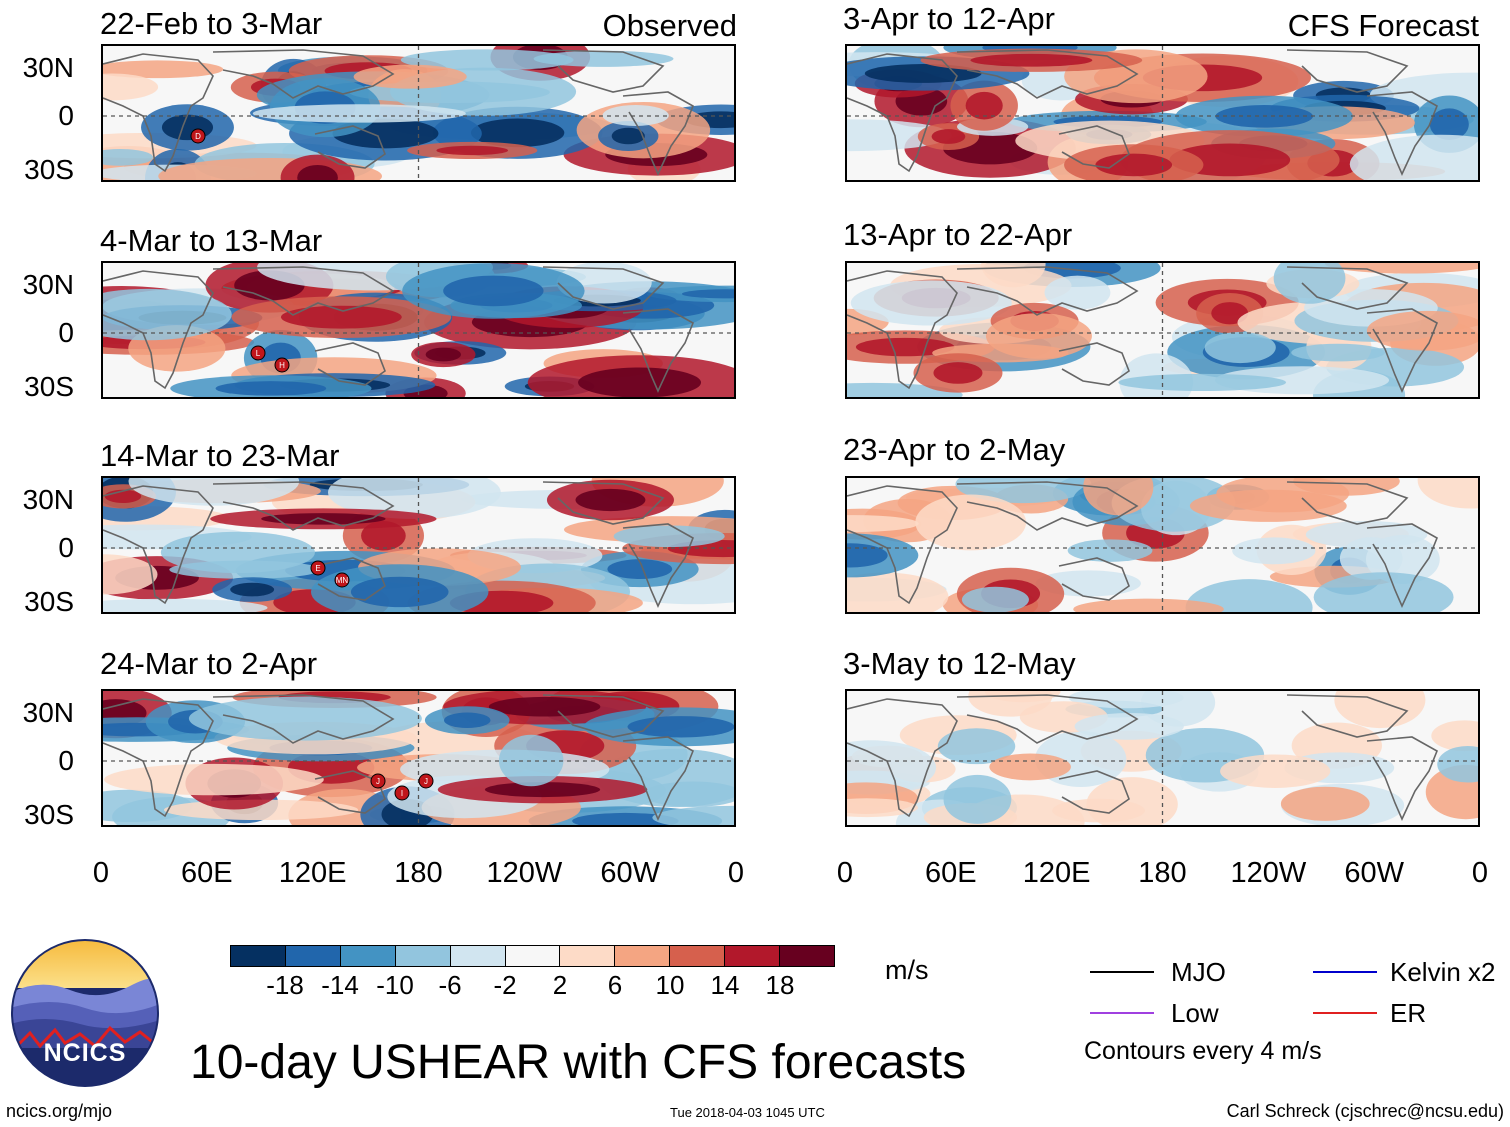  What do you see at coordinates (66, 547) in the screenshot?
I see `lat-tick-label: 0` at bounding box center [66, 547].